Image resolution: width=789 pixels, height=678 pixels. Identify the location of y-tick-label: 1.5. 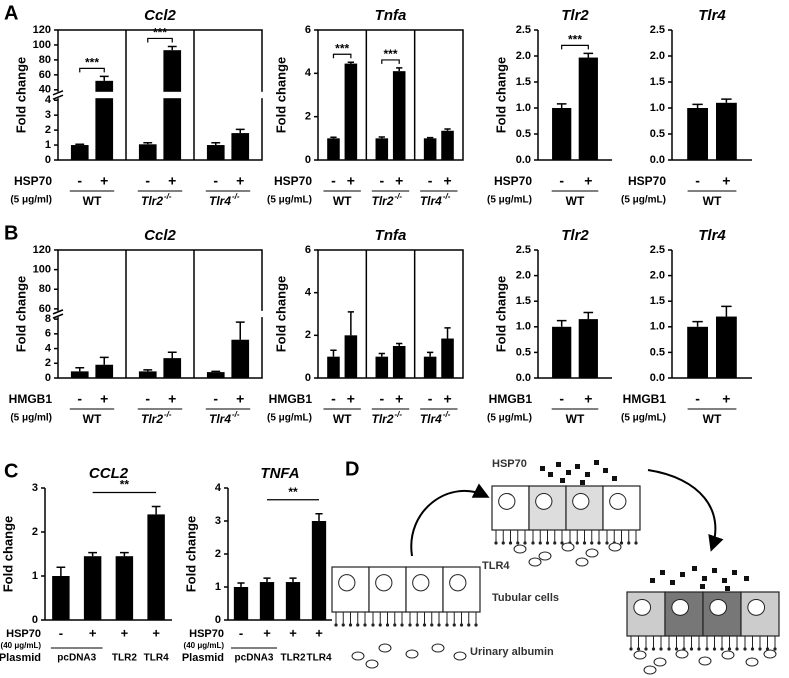
(657, 82).